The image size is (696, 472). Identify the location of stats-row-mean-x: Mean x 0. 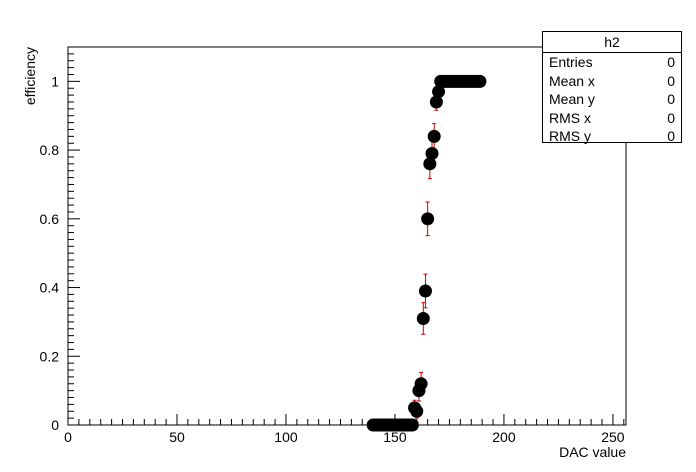
(612, 81).